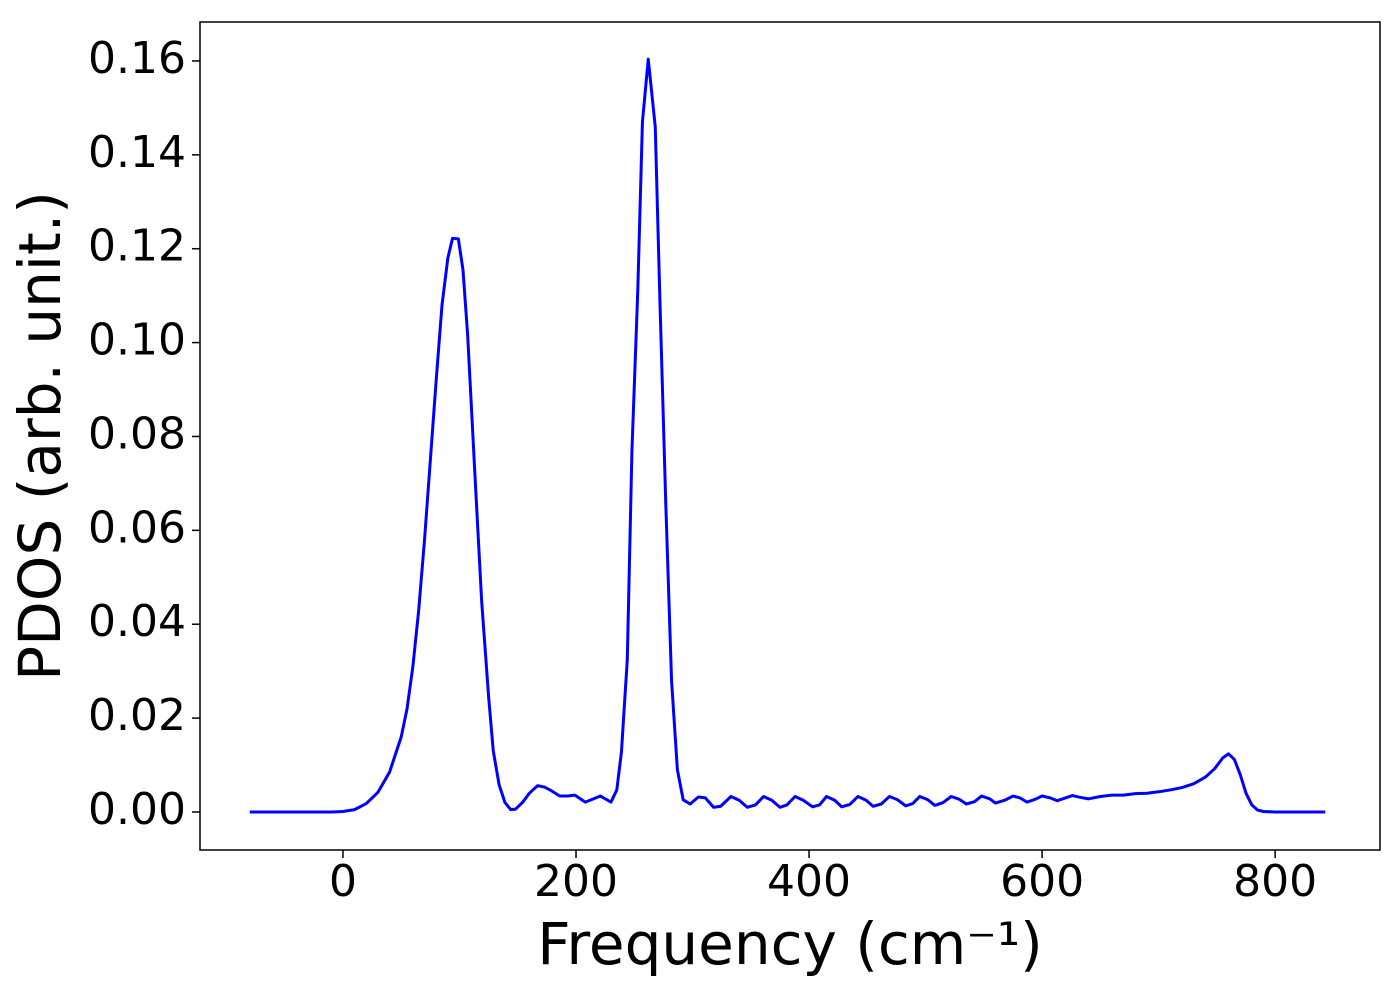 This screenshot has height=1000, width=1400. I want to click on y-tick-label: 0.06, so click(137, 527).